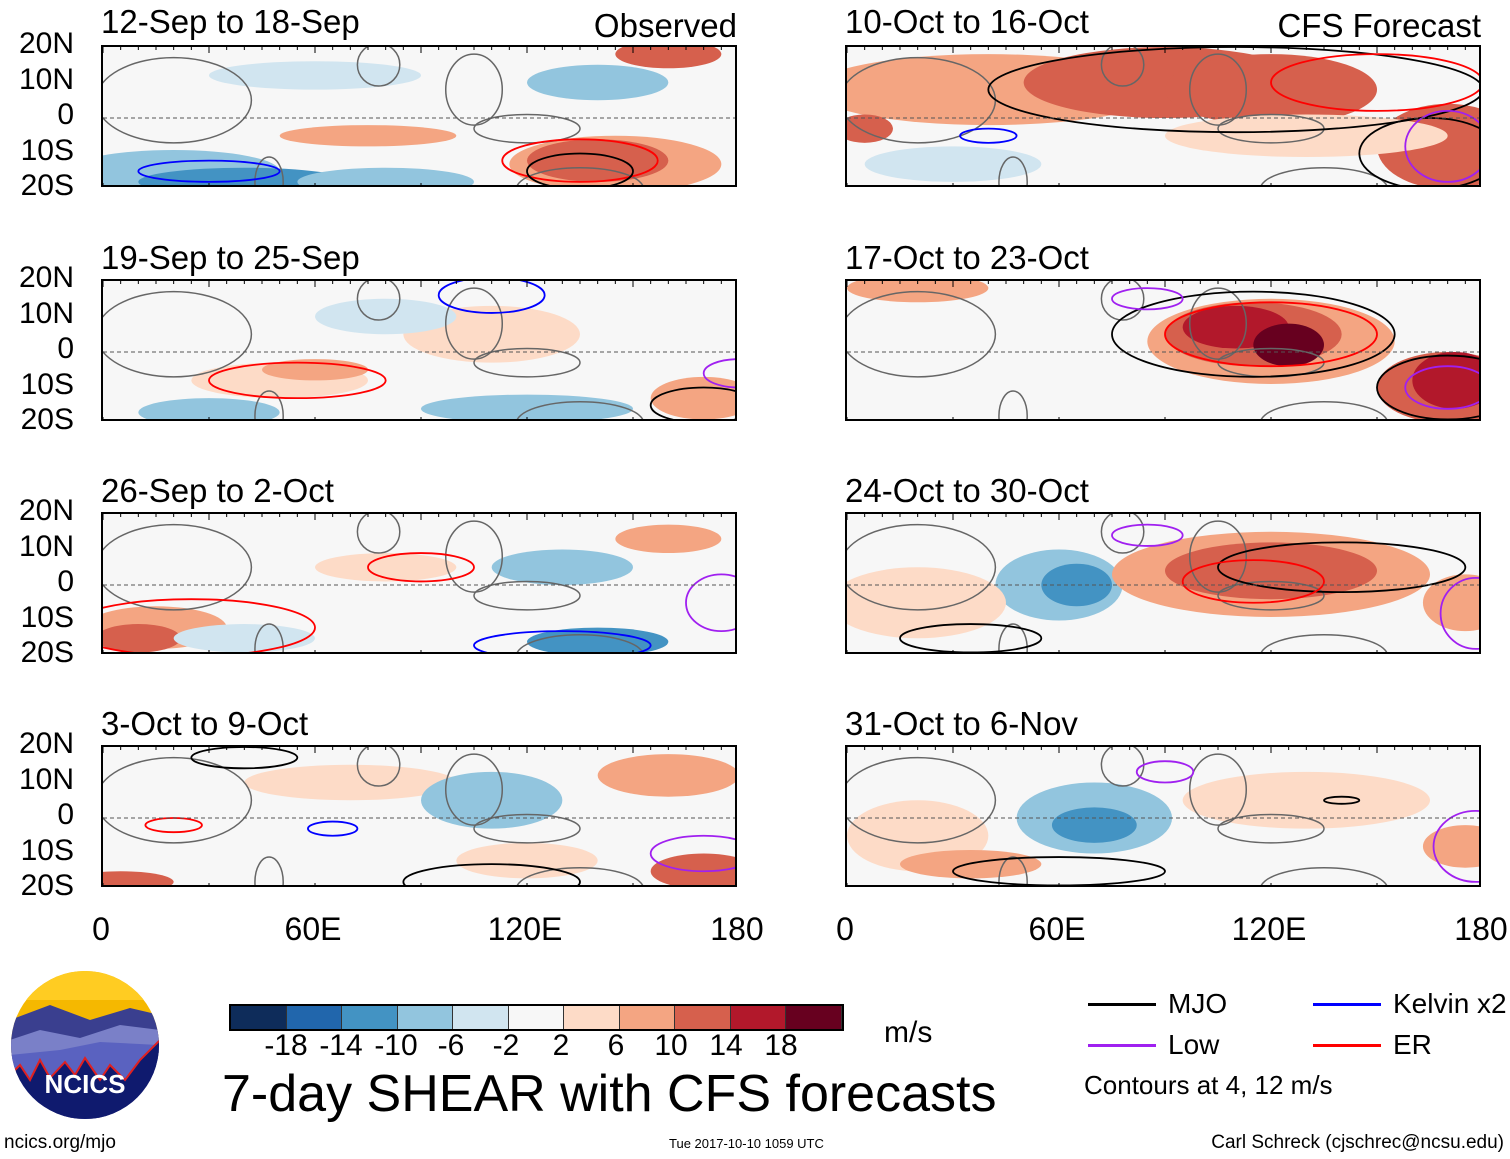  I want to click on ncics-logo: NCICS, so click(85, 1045).